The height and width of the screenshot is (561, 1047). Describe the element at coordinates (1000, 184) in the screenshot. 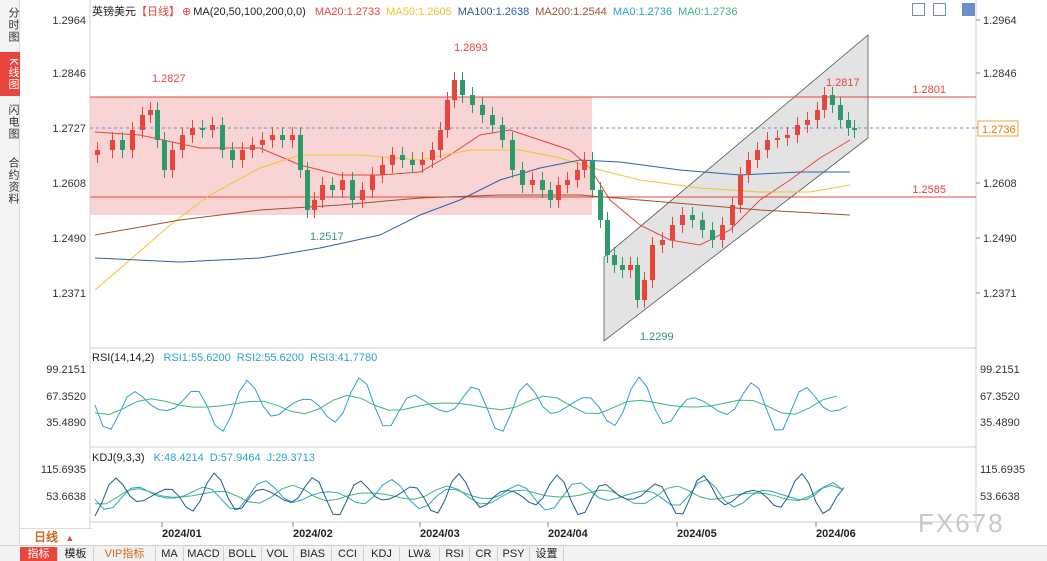

I see `y-tick-label: 1.2608` at that location.